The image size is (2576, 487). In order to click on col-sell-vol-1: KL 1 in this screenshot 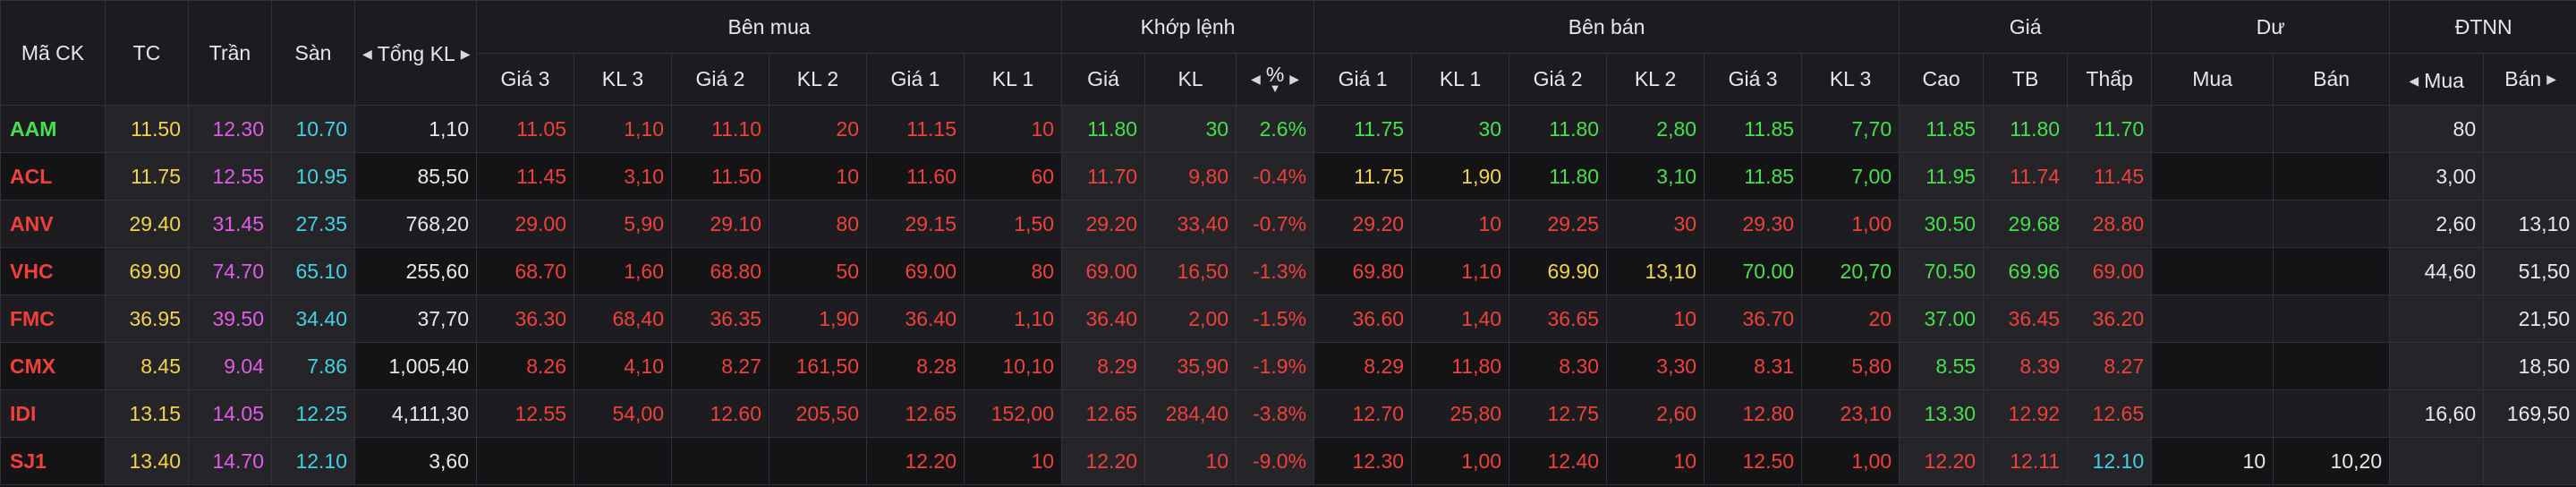, I will do `click(1460, 79)`.